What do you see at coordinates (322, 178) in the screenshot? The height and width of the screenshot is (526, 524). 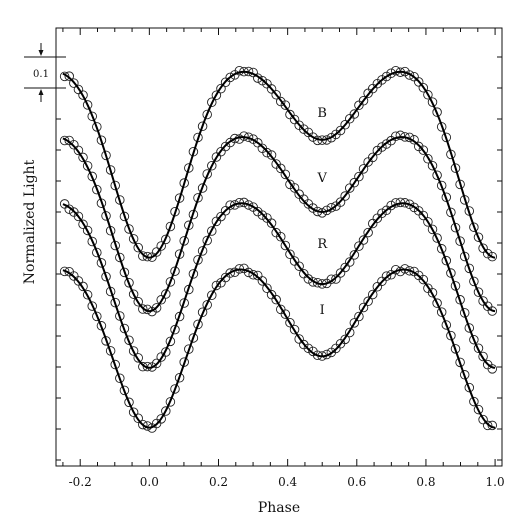 I see `series-label-v: V` at bounding box center [322, 178].